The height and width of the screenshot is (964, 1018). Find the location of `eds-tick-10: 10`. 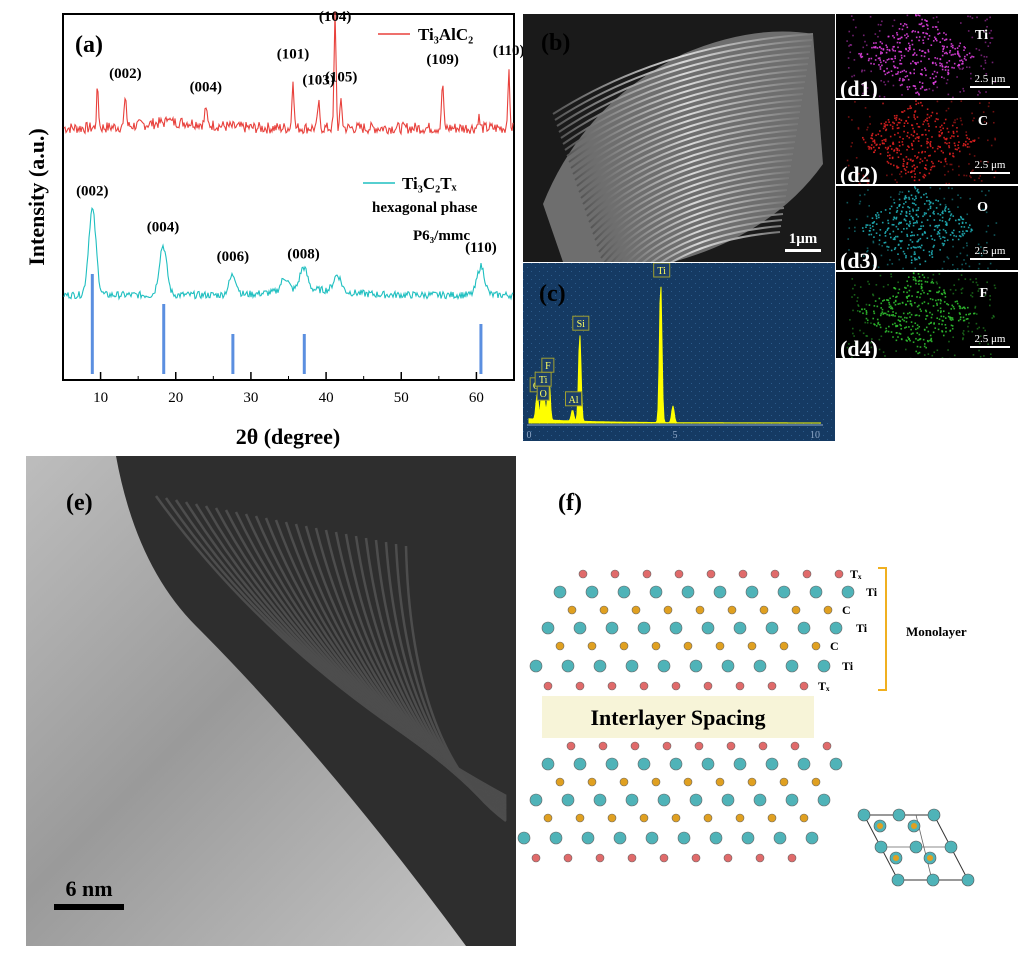

eds-tick-10: 10 is located at coordinates (815, 435).